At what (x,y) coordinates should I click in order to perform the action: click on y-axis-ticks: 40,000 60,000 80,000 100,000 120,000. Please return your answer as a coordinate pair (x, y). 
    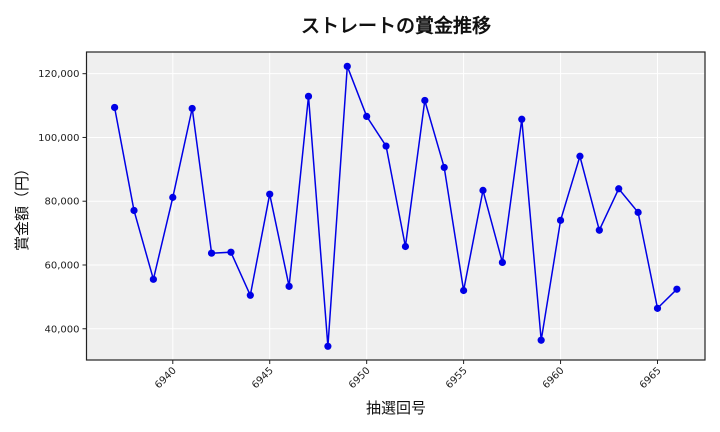
    Looking at the image, I should click on (62, 202).